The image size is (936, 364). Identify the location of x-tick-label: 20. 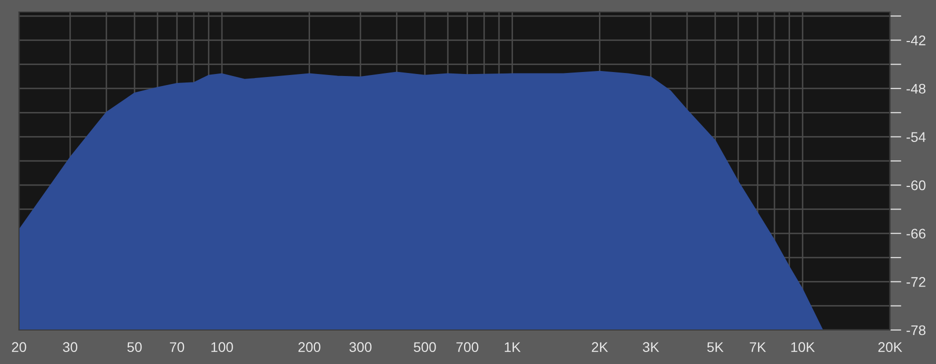
(19, 347).